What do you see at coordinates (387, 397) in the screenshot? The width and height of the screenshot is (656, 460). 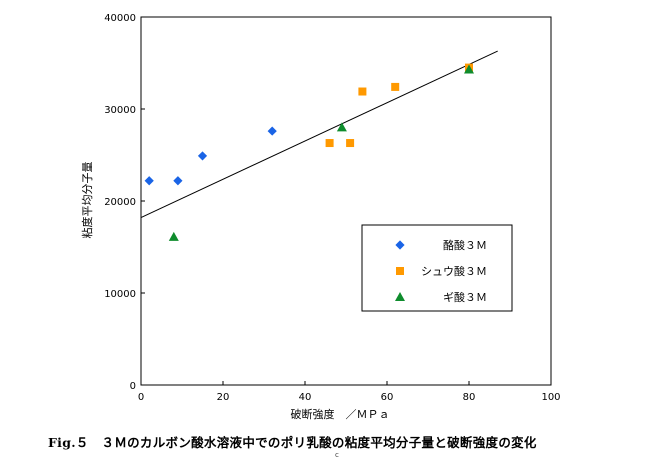 I see `x-tick-label: 60` at bounding box center [387, 397].